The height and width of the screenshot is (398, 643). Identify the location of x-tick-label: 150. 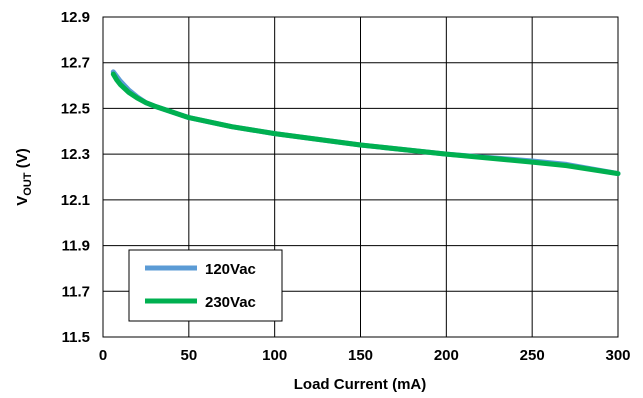
(360, 355).